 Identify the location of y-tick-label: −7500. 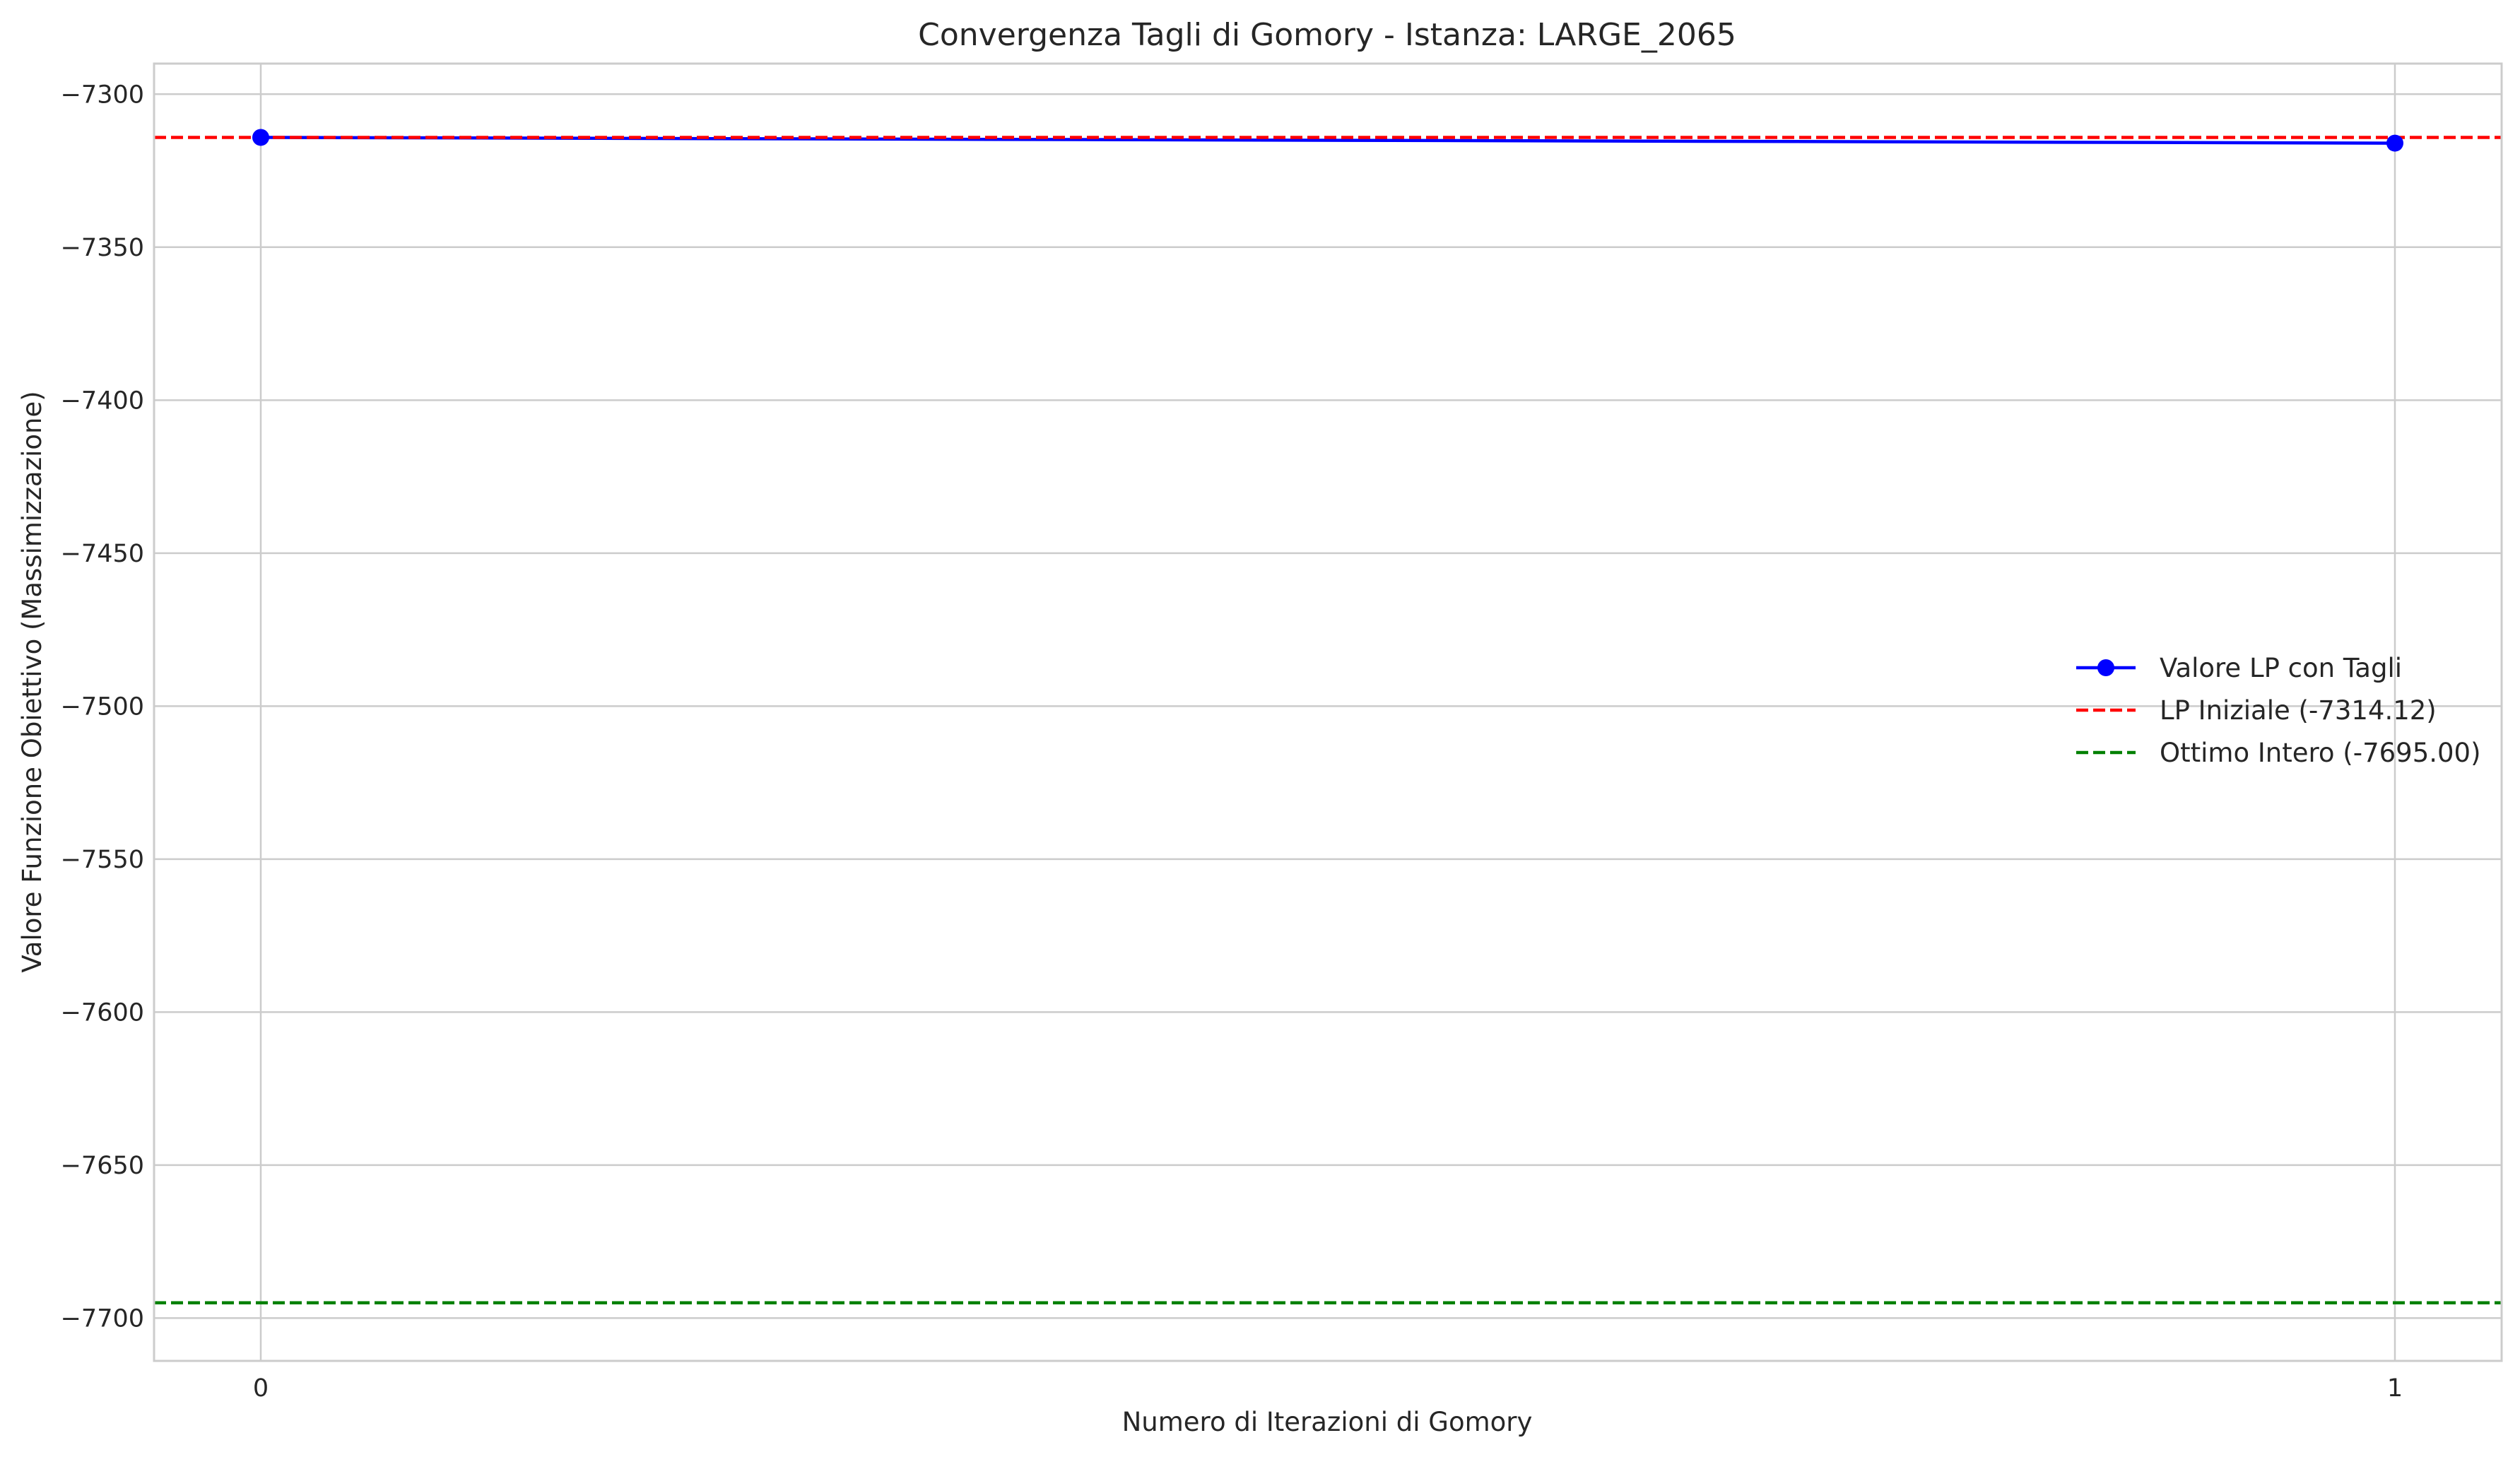
(103, 706).